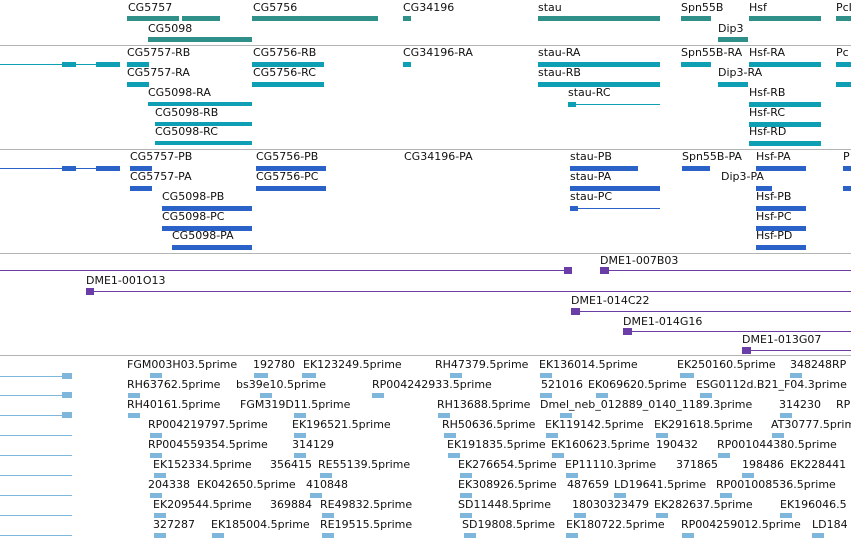 The width and height of the screenshot is (851, 541). Describe the element at coordinates (407, 18) in the screenshot. I see `gene-cg34196-bar` at that location.